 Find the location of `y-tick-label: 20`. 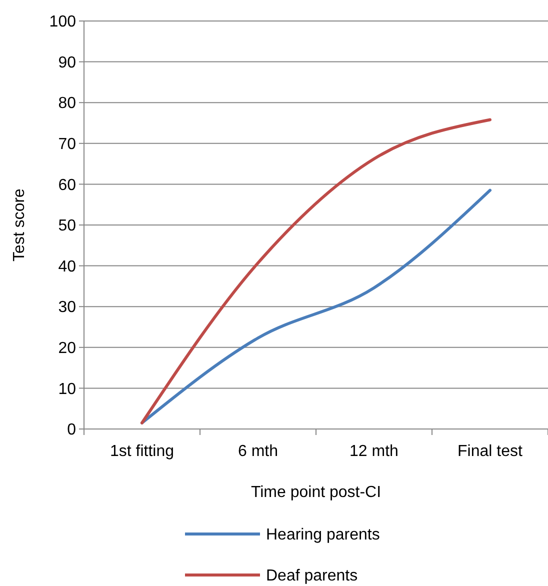

y-tick-label: 20 is located at coordinates (67, 348).